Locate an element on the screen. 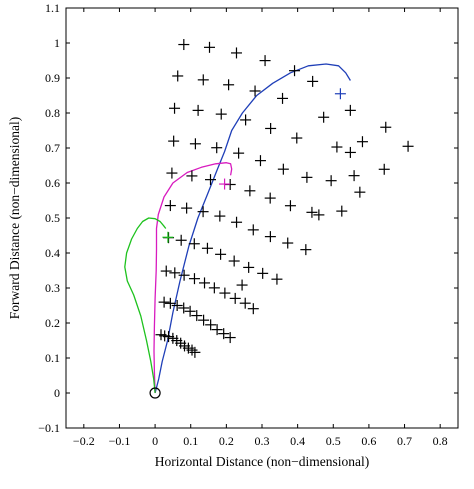 The image size is (474, 489). y-tick-label: 0.2 is located at coordinates (52, 323).